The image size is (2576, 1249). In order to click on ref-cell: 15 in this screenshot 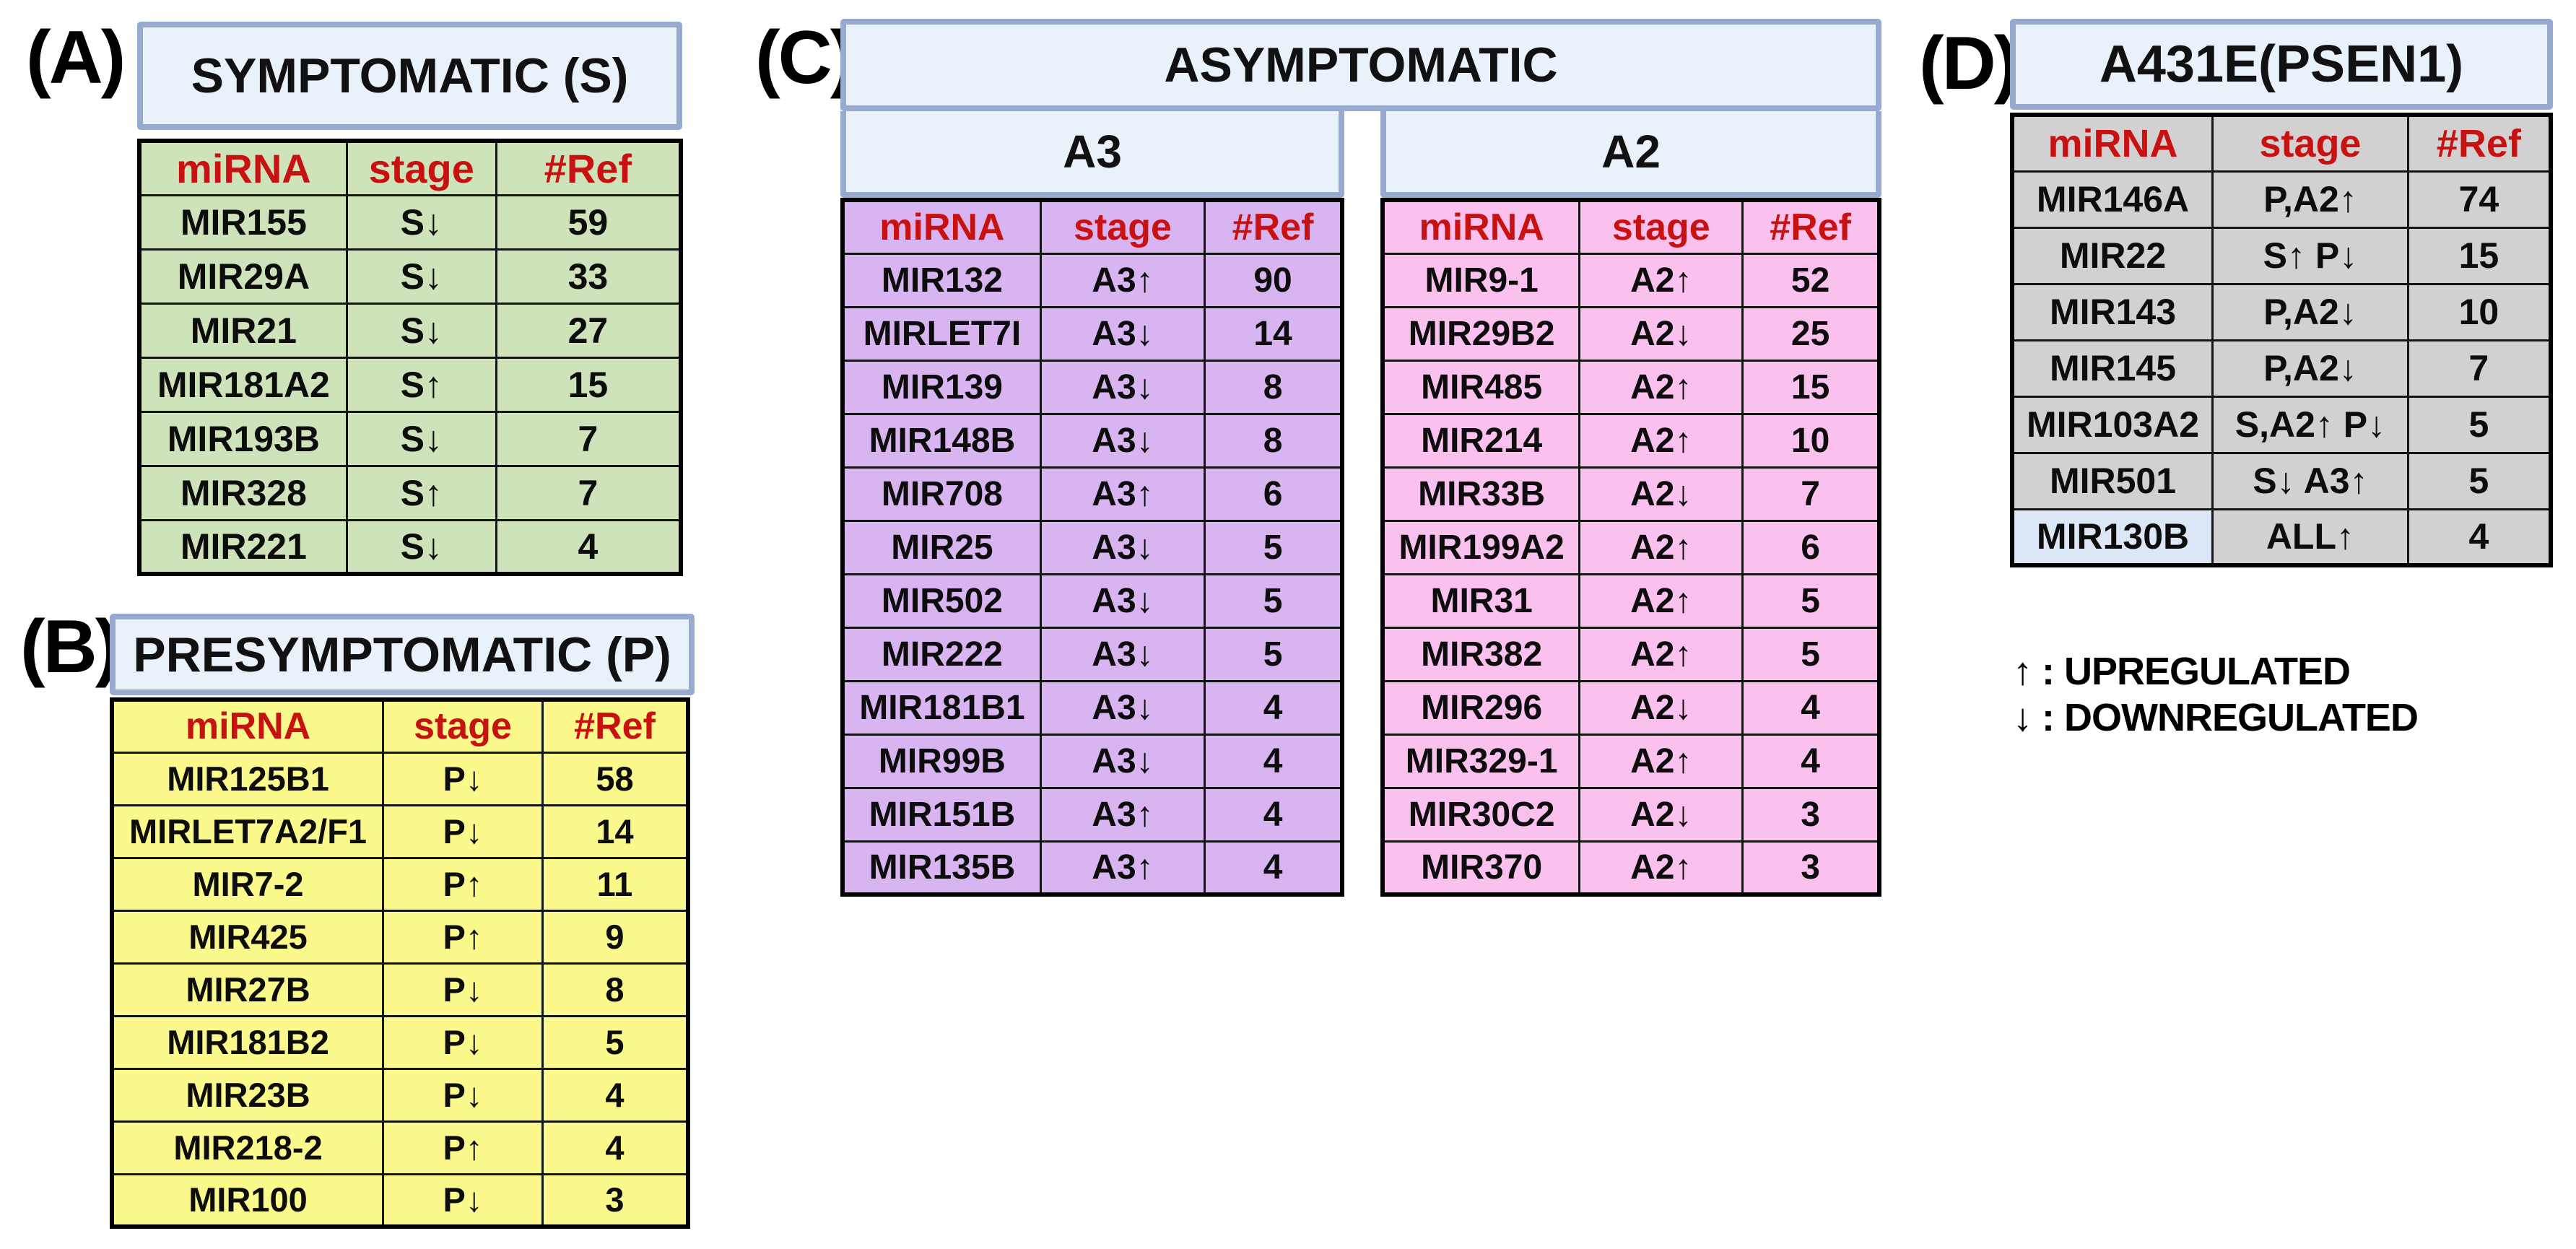, I will do `click(588, 384)`.